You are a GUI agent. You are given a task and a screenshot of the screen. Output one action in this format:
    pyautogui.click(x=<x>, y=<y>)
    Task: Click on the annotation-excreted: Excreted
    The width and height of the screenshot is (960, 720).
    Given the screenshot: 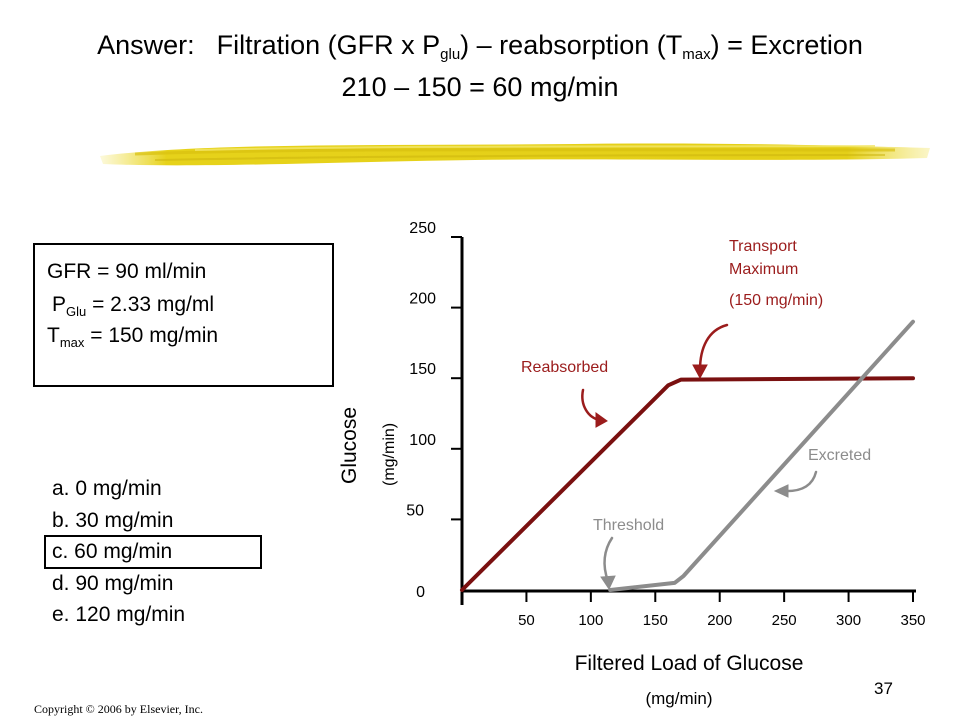 What is the action you would take?
    pyautogui.click(x=839, y=455)
    